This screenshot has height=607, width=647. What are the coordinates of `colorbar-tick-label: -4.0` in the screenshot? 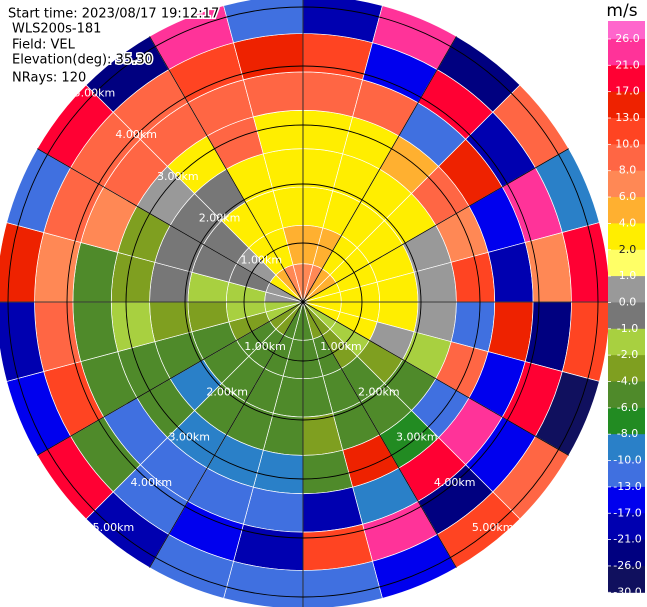 It's located at (627, 381).